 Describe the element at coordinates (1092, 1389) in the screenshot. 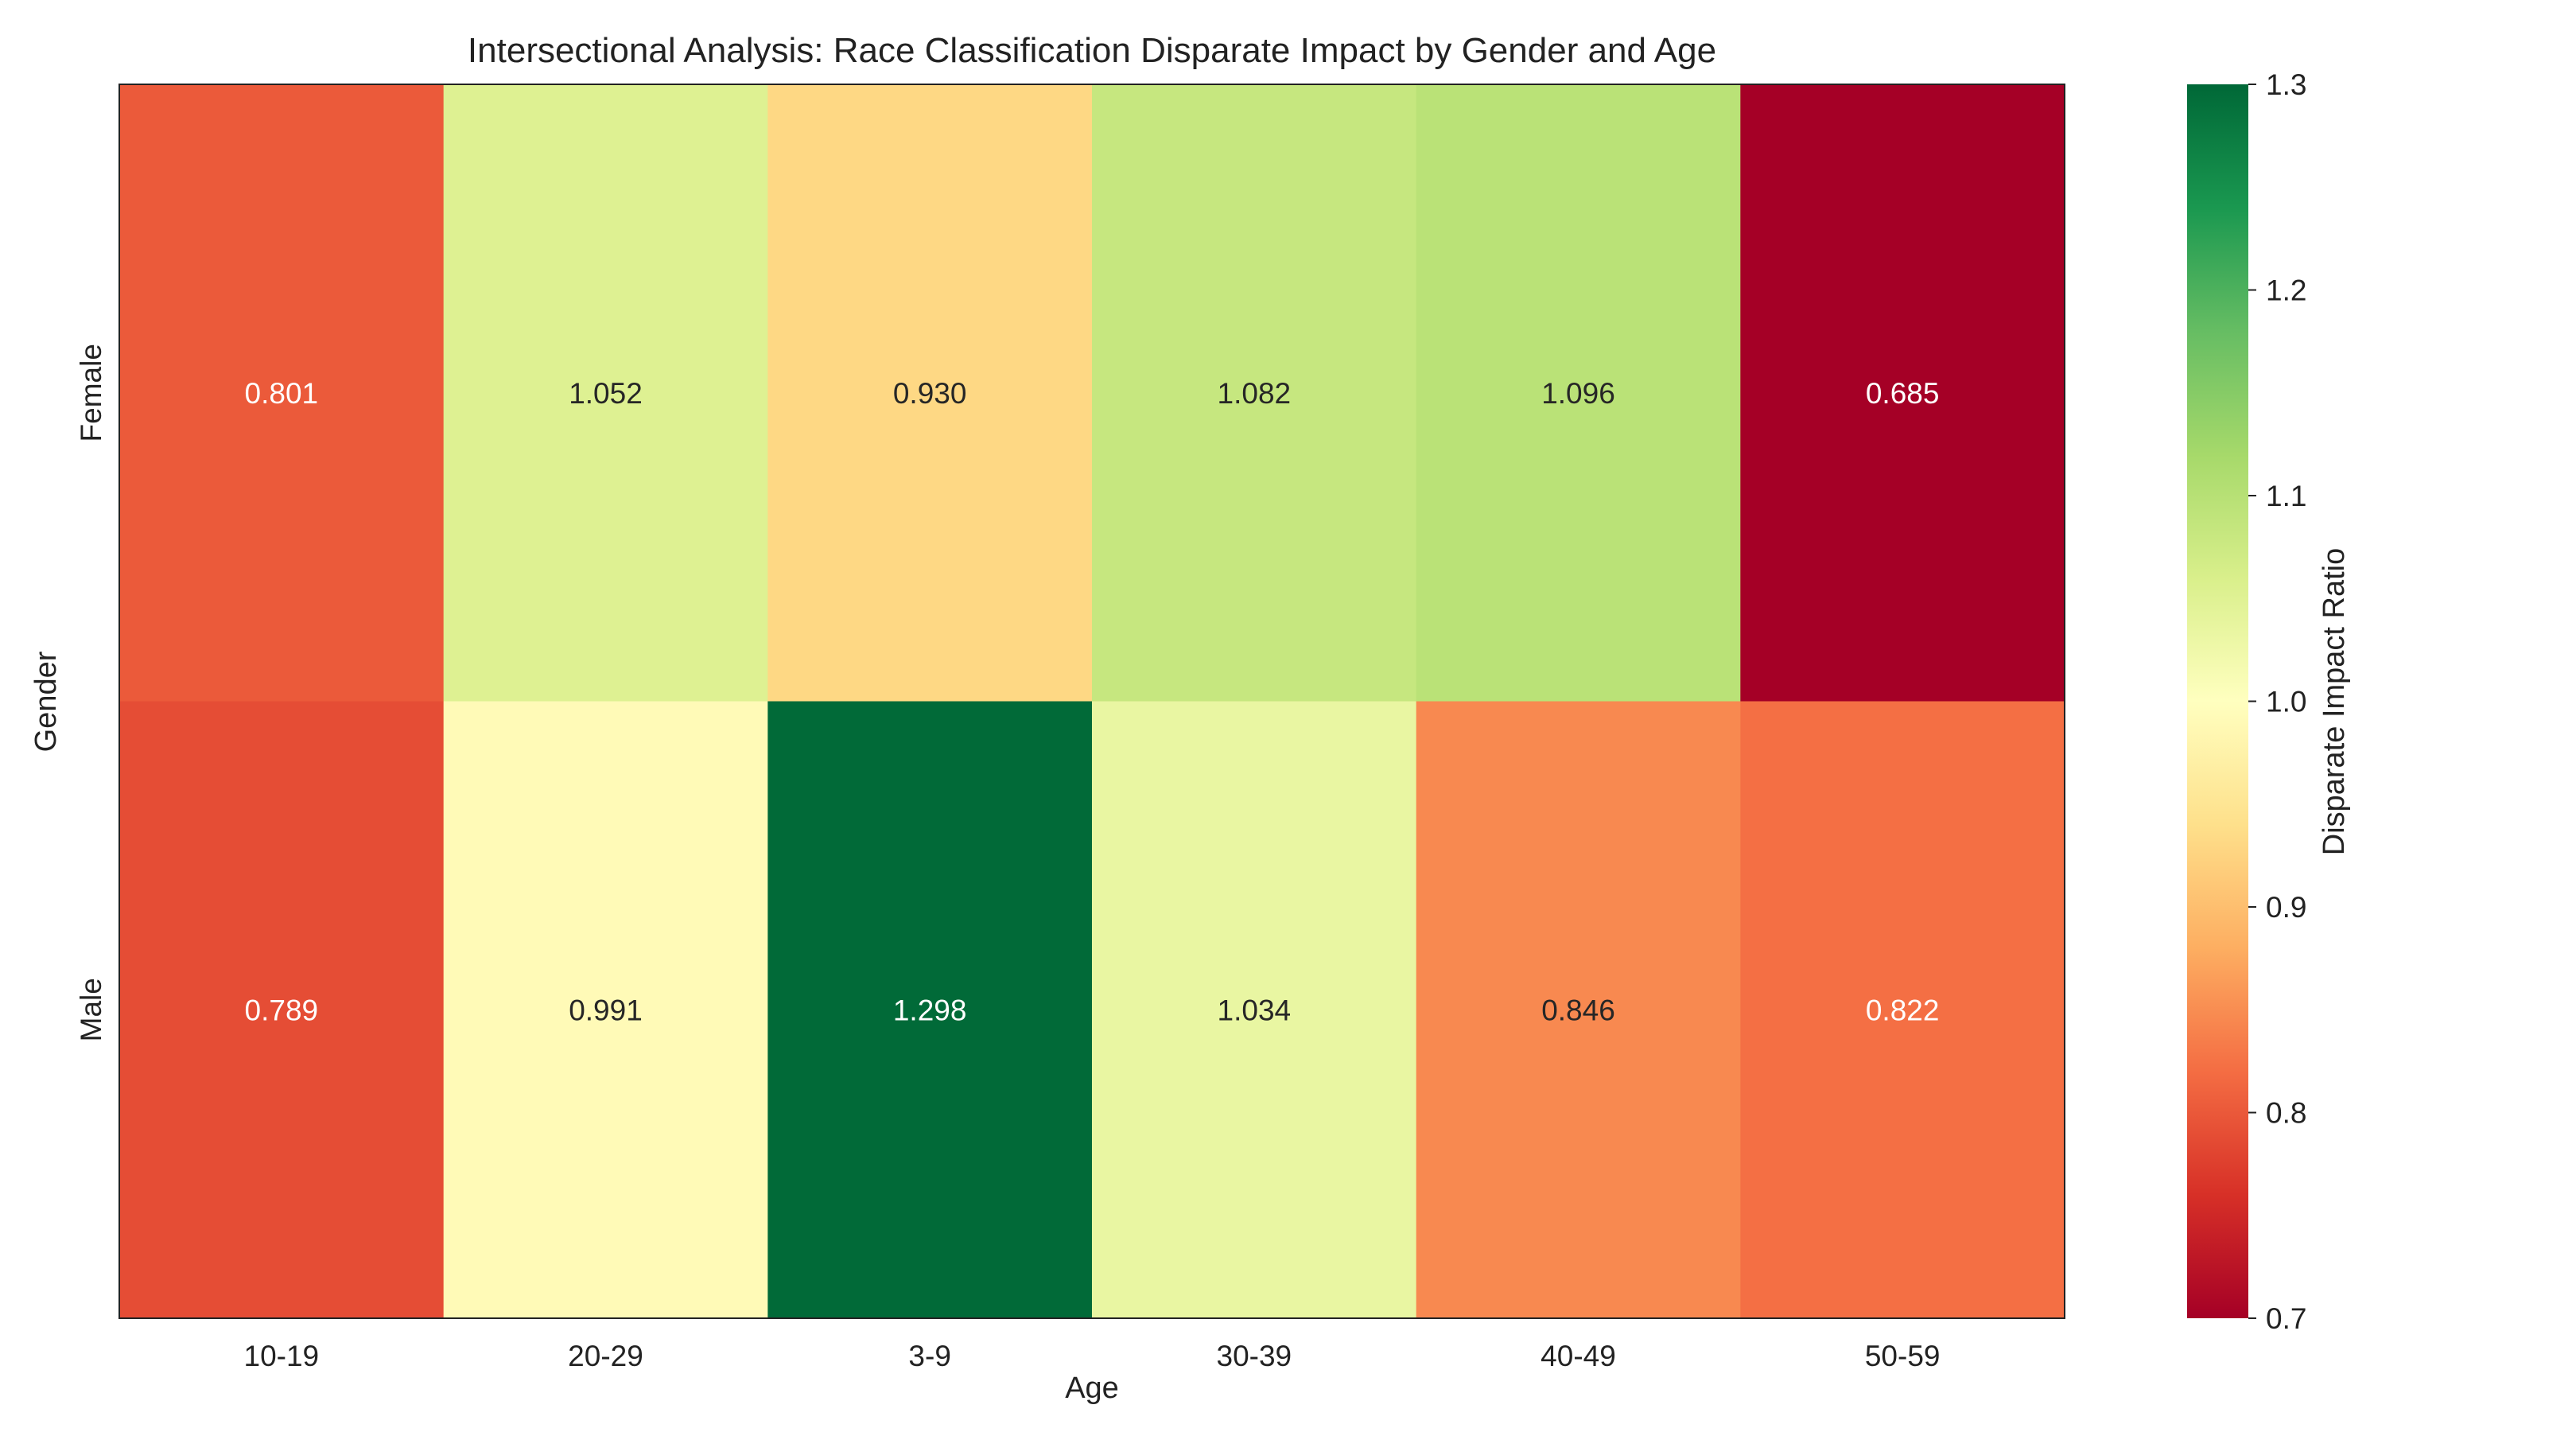

I see `x-axis-label: Age` at that location.